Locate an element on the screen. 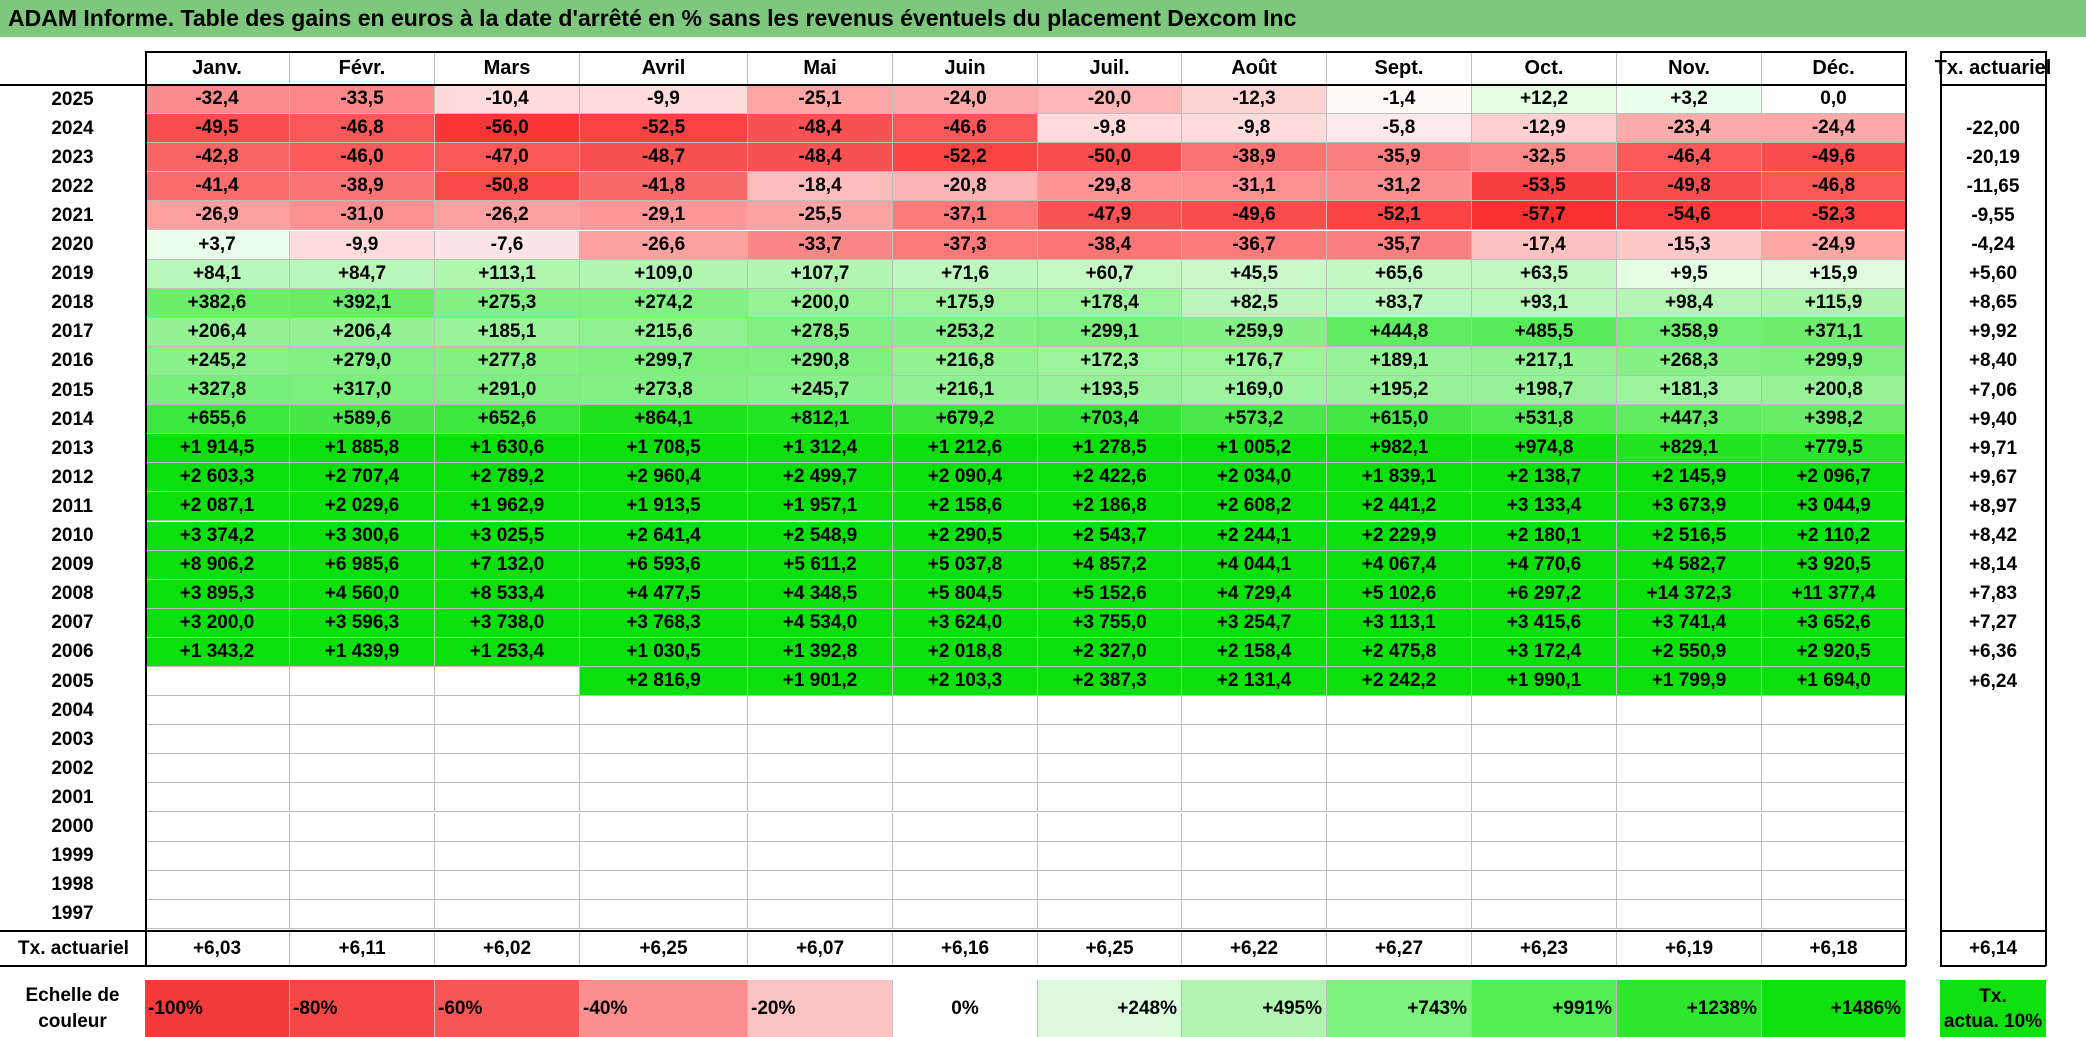  value-cell: +107,7 is located at coordinates (820, 274).